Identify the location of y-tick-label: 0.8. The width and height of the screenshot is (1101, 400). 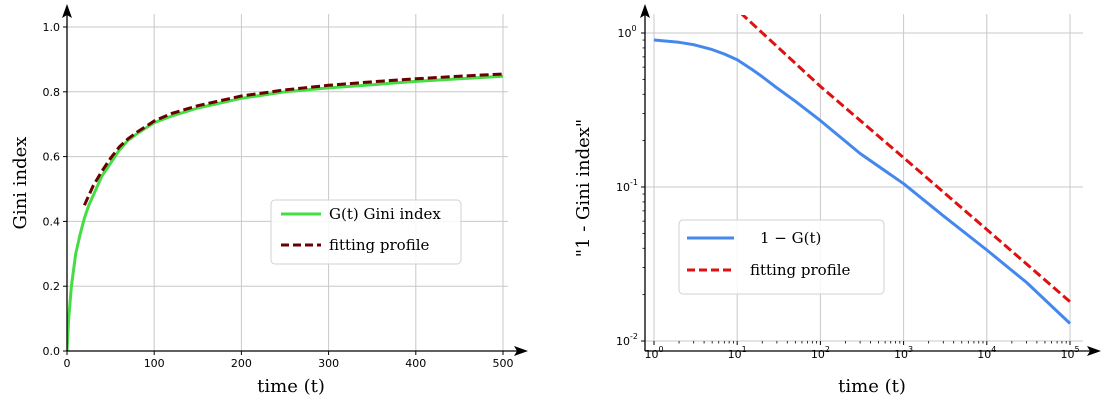
(52, 92).